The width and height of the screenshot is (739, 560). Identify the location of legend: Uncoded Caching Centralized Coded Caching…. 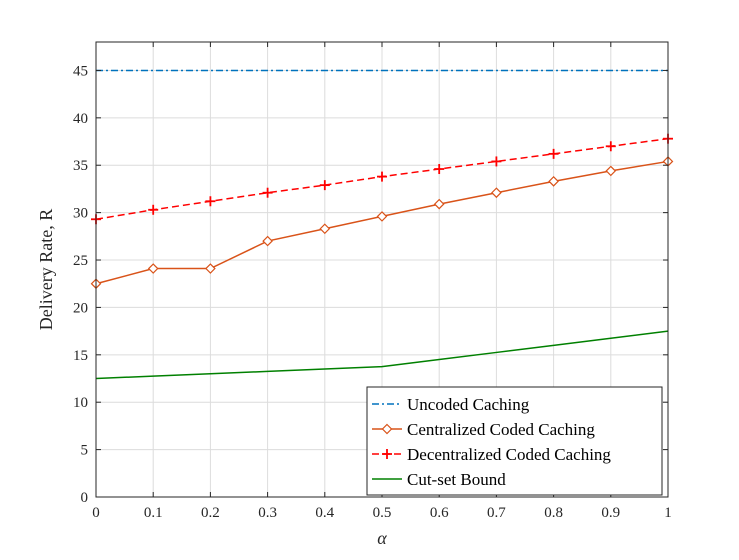
(514, 441).